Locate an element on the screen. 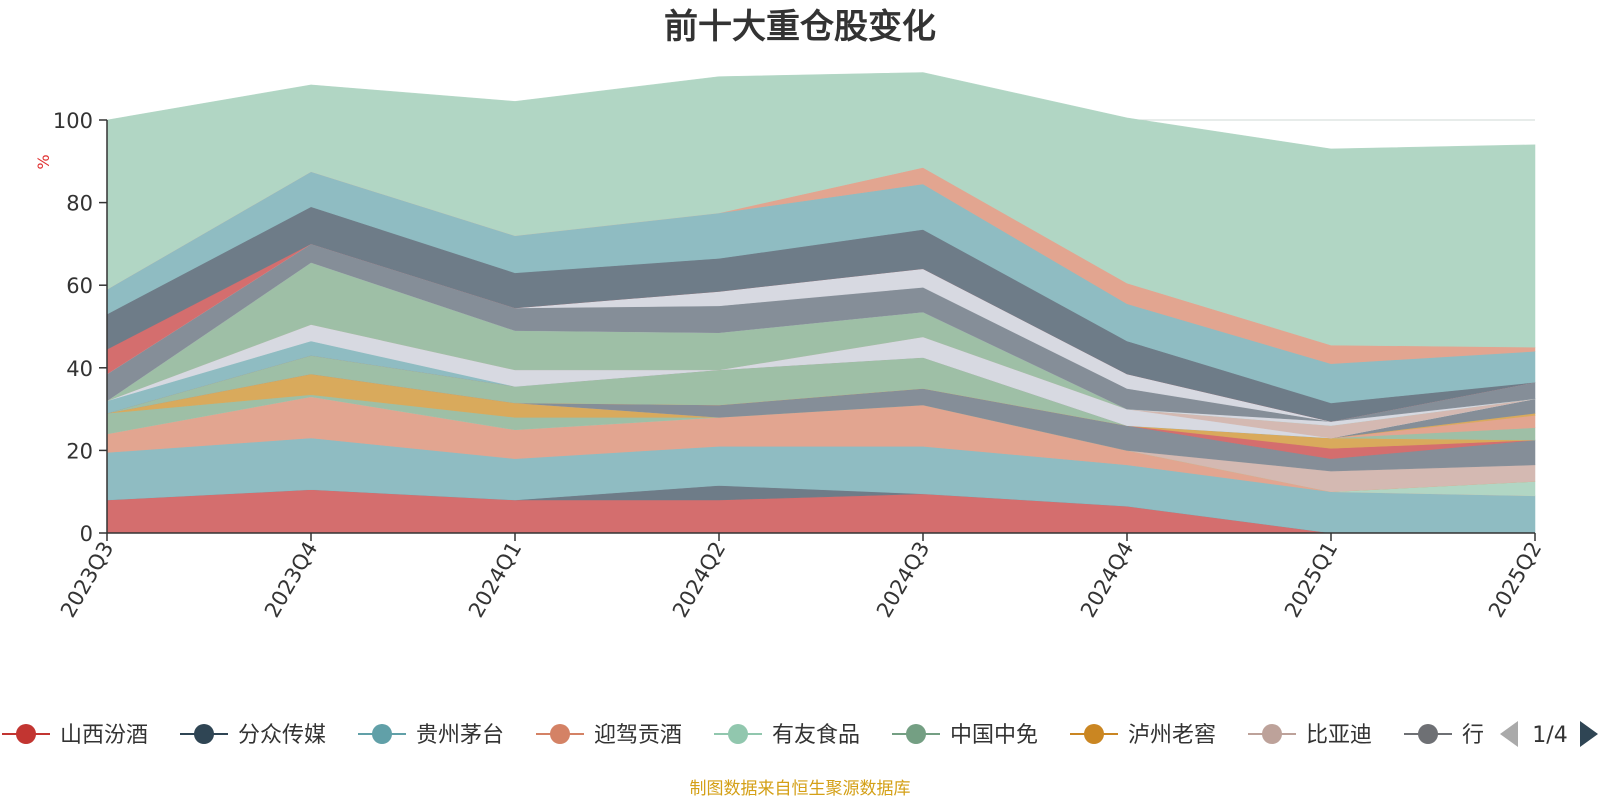 This screenshot has width=1600, height=800. legend-label: 分众传媒 is located at coordinates (282, 735).